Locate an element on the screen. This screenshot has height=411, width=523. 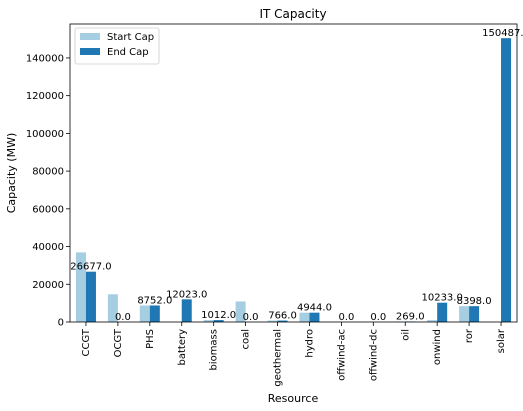
bar-start-cap-ror is located at coordinates (464, 314).